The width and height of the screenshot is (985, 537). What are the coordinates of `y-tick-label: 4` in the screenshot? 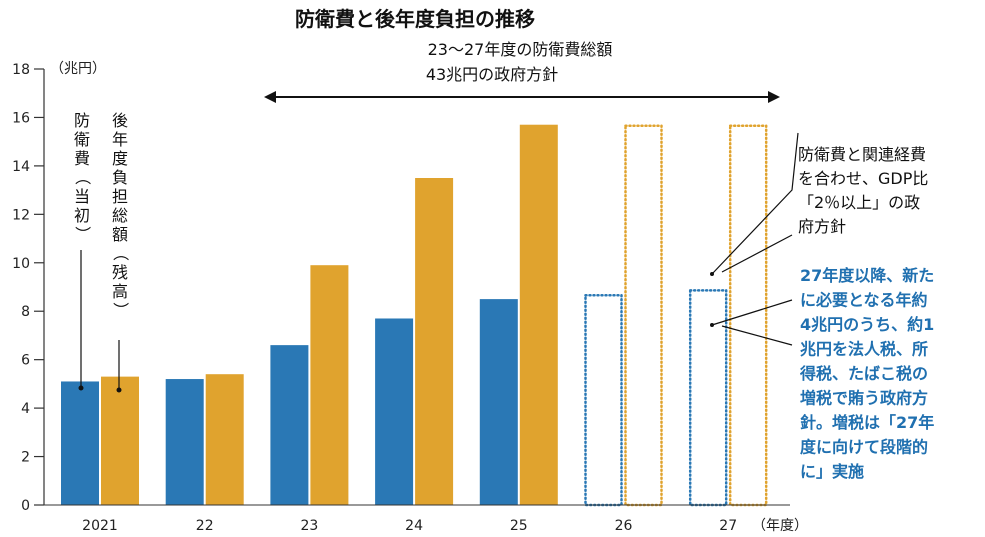 It's located at (25, 409).